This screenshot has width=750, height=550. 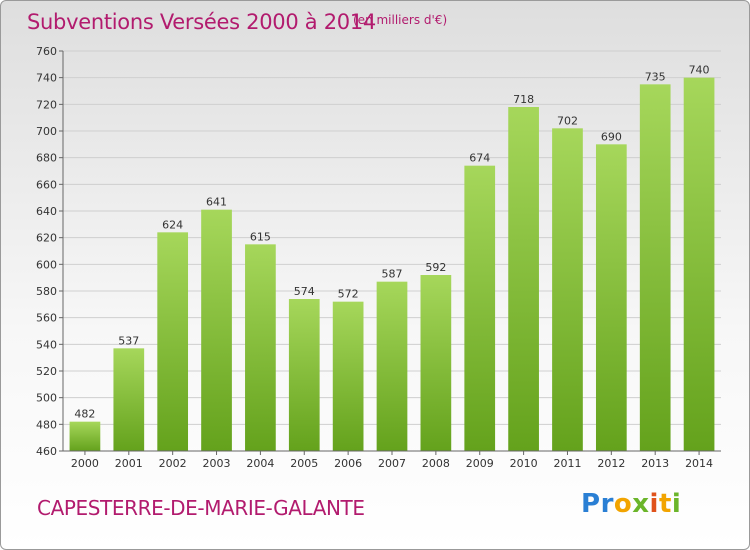 What do you see at coordinates (46, 451) in the screenshot?
I see `y-tick-label: 460` at bounding box center [46, 451].